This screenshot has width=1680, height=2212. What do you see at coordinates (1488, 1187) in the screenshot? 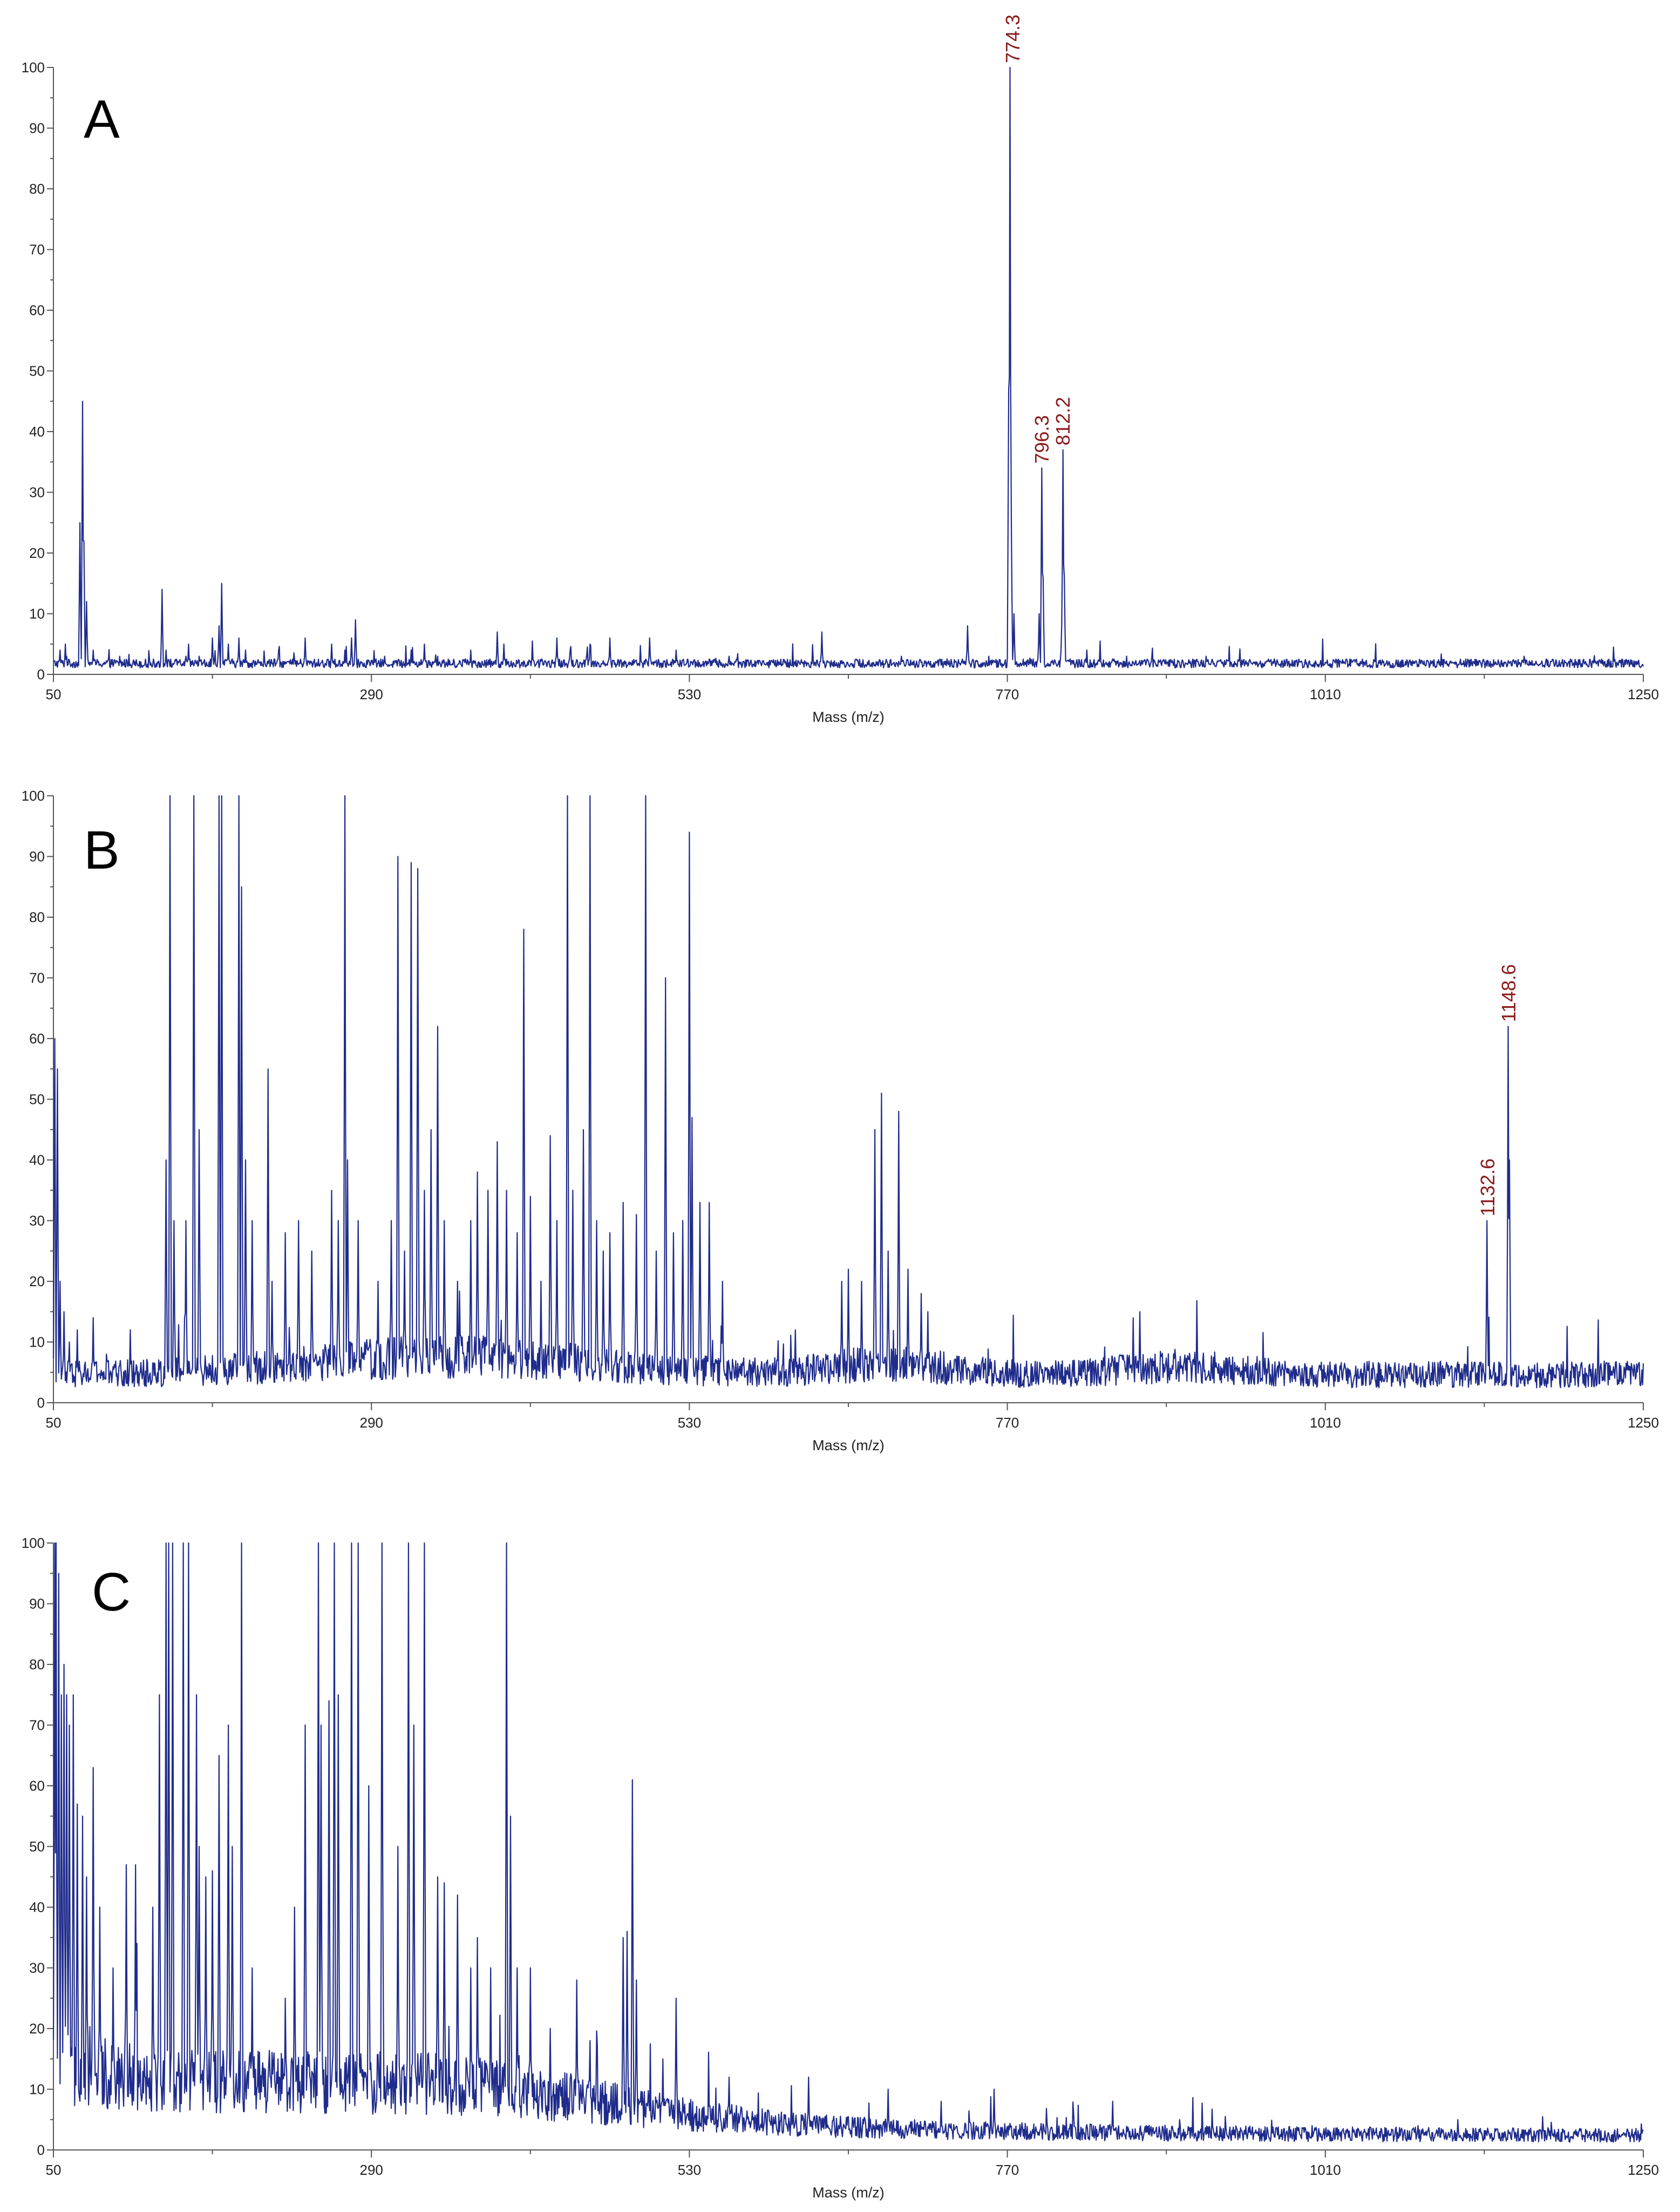
I see `peak-label: 1132.6` at bounding box center [1488, 1187].